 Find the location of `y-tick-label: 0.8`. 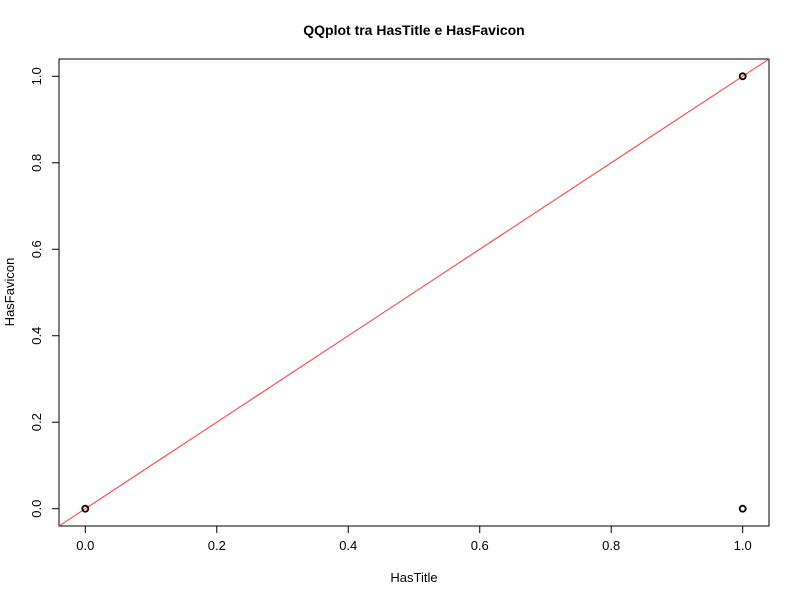

y-tick-label: 0.8 is located at coordinates (36, 163).